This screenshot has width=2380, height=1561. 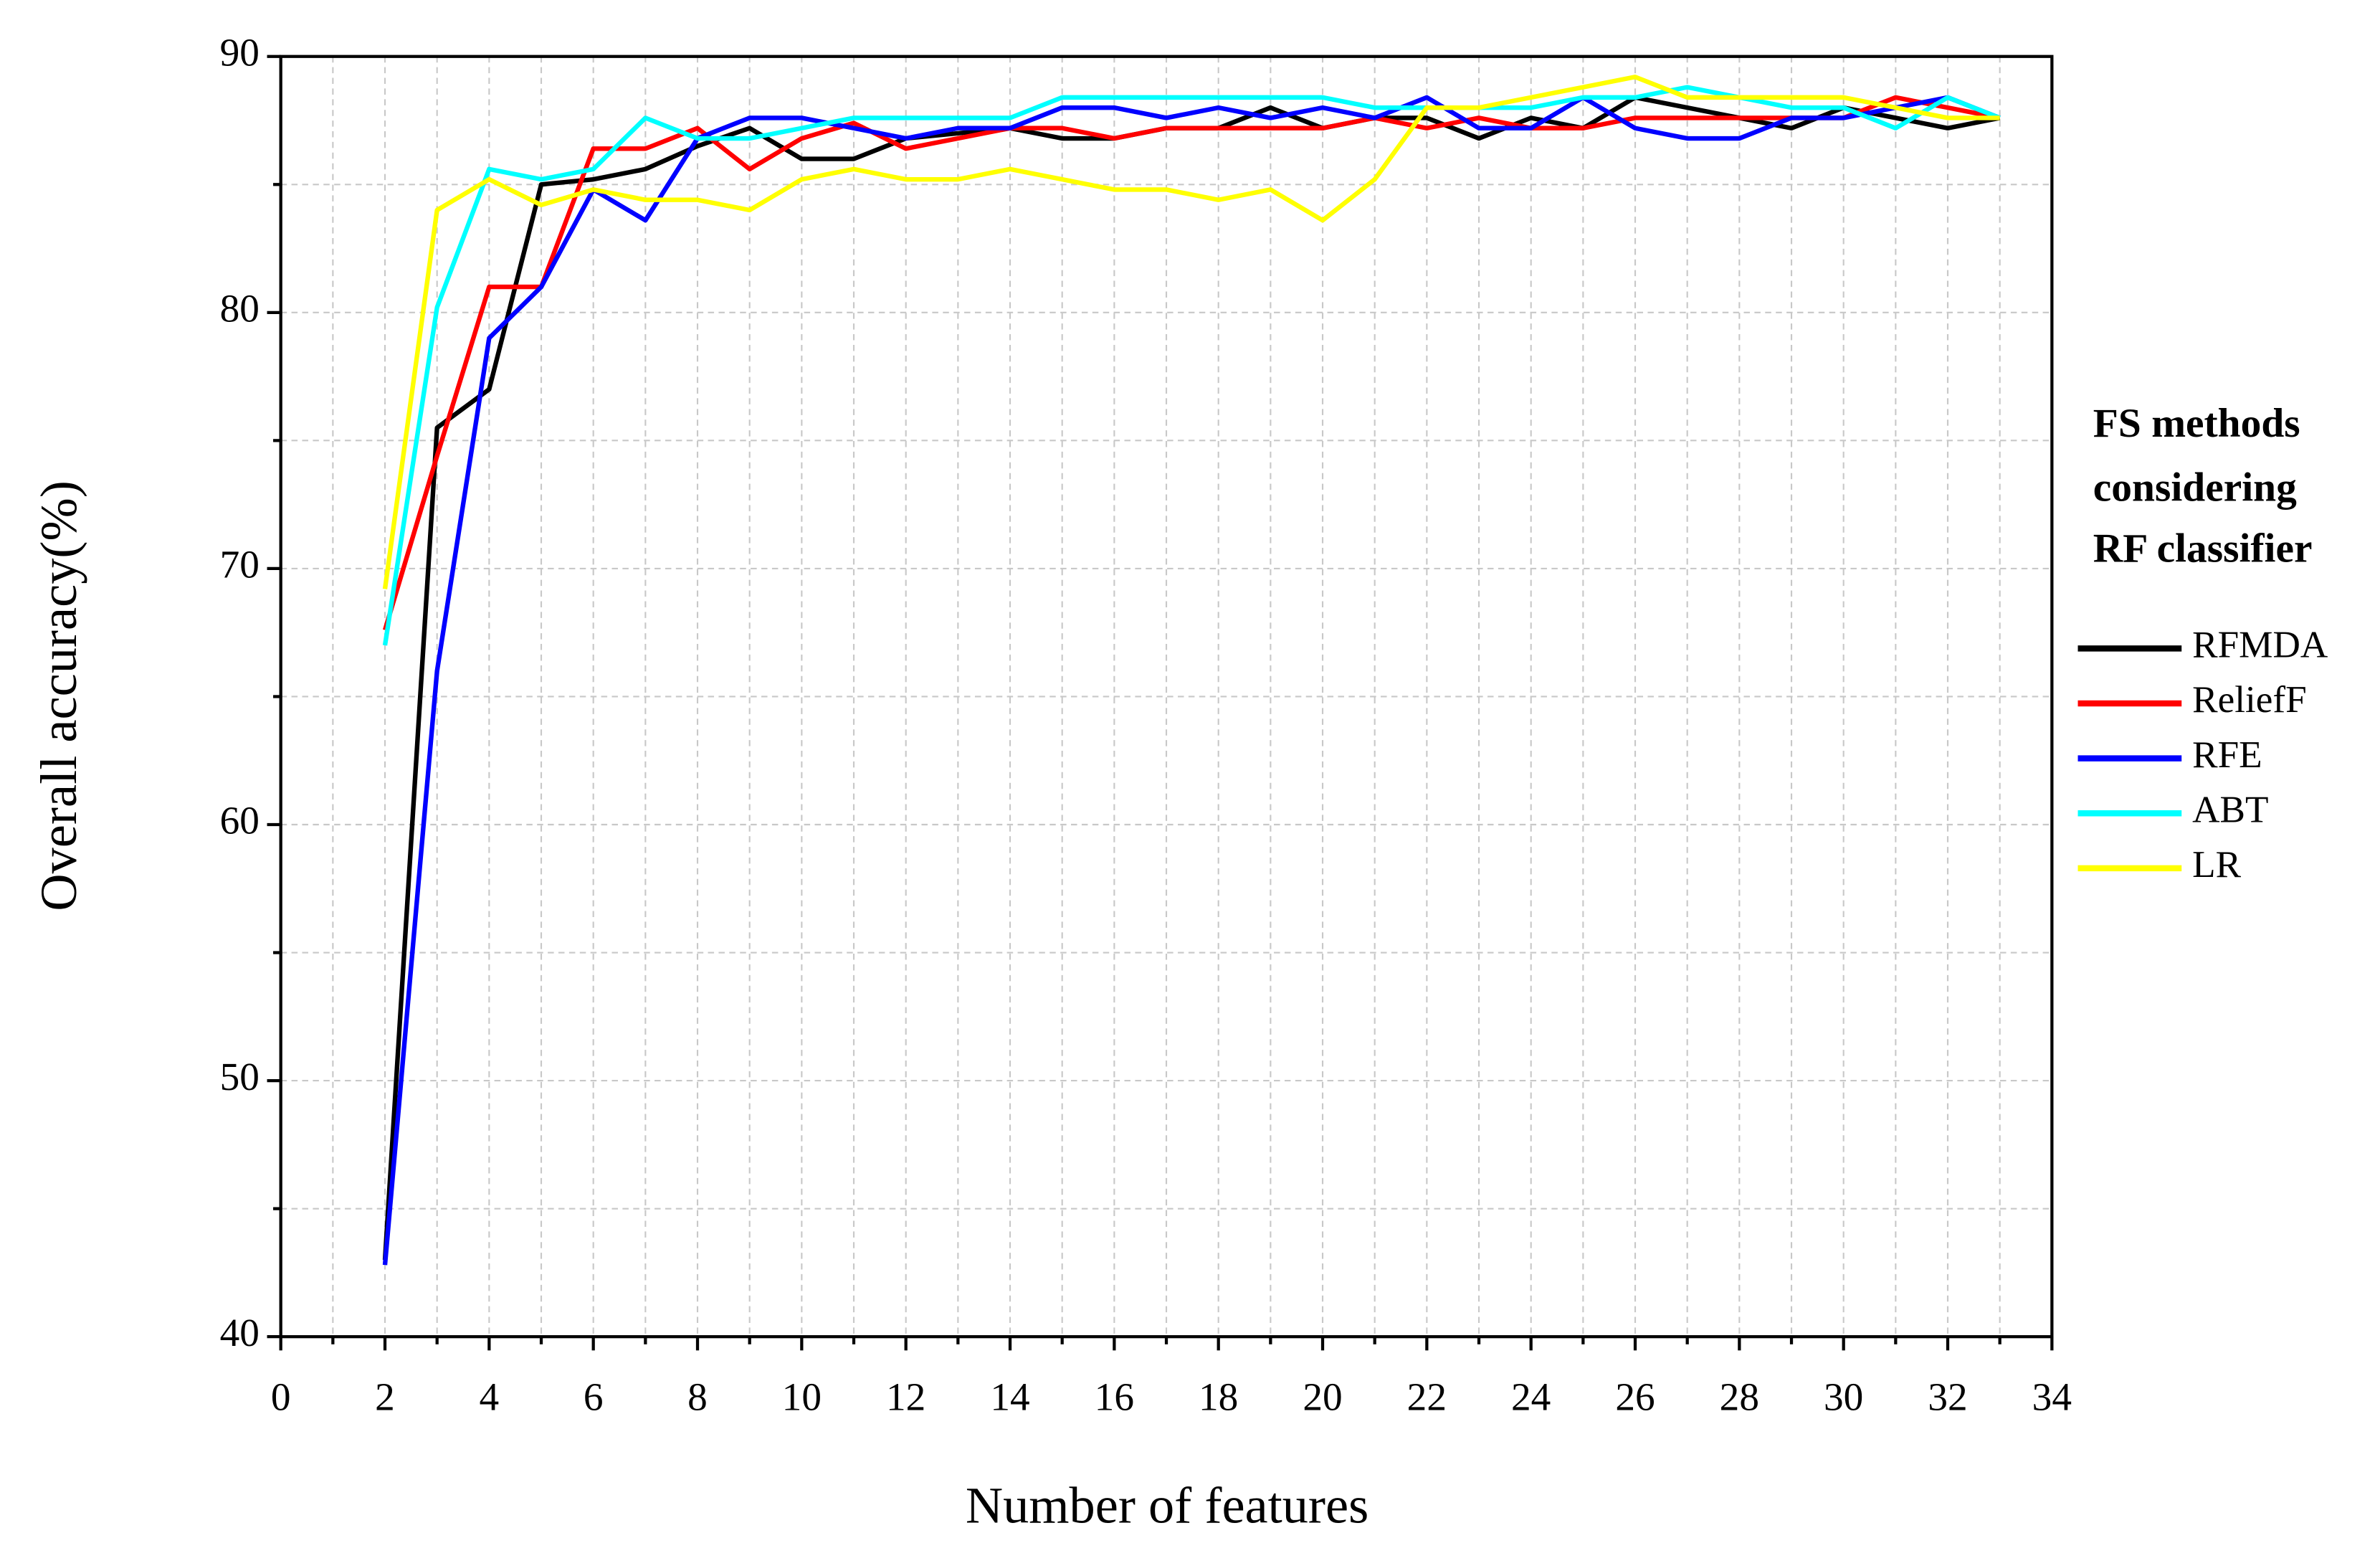 What do you see at coordinates (281, 1397) in the screenshot?
I see `x-tick-label: 0` at bounding box center [281, 1397].